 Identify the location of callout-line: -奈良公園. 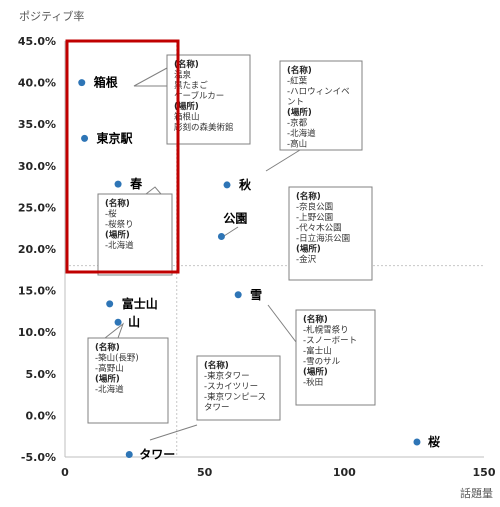
(314, 207).